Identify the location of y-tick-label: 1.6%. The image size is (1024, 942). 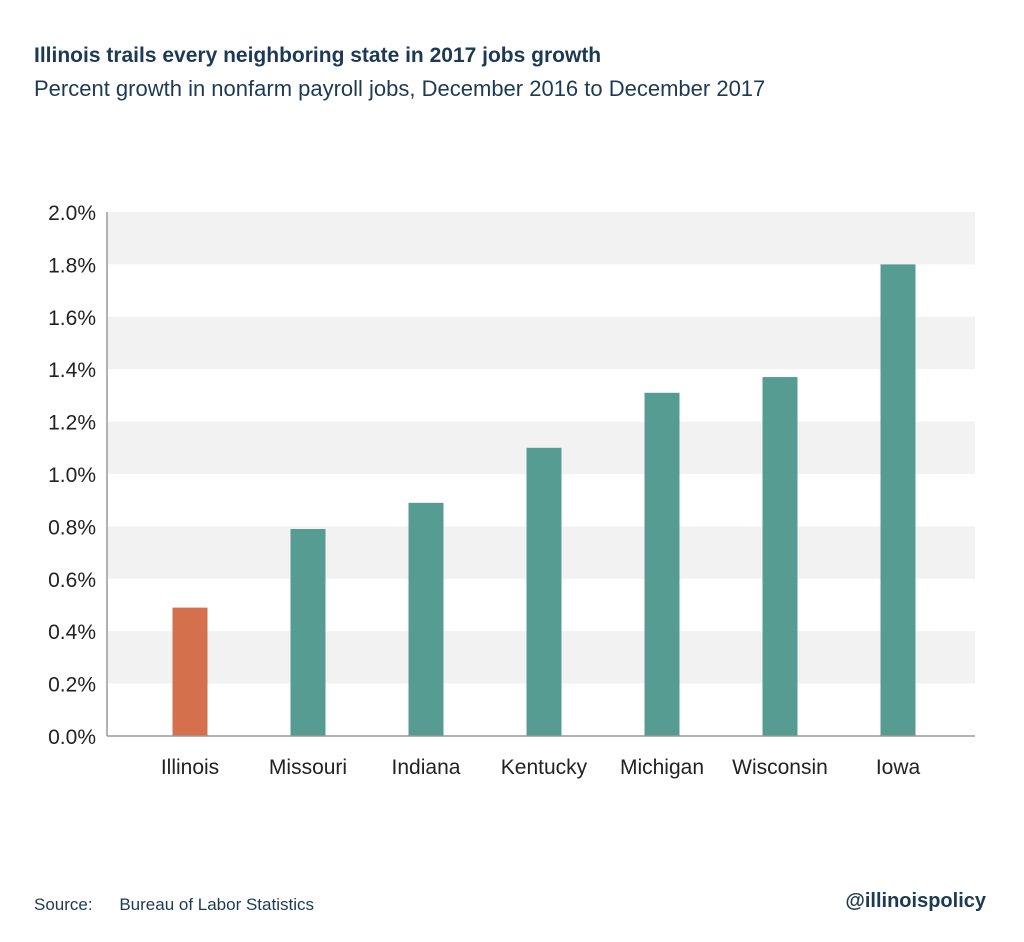
(72, 318).